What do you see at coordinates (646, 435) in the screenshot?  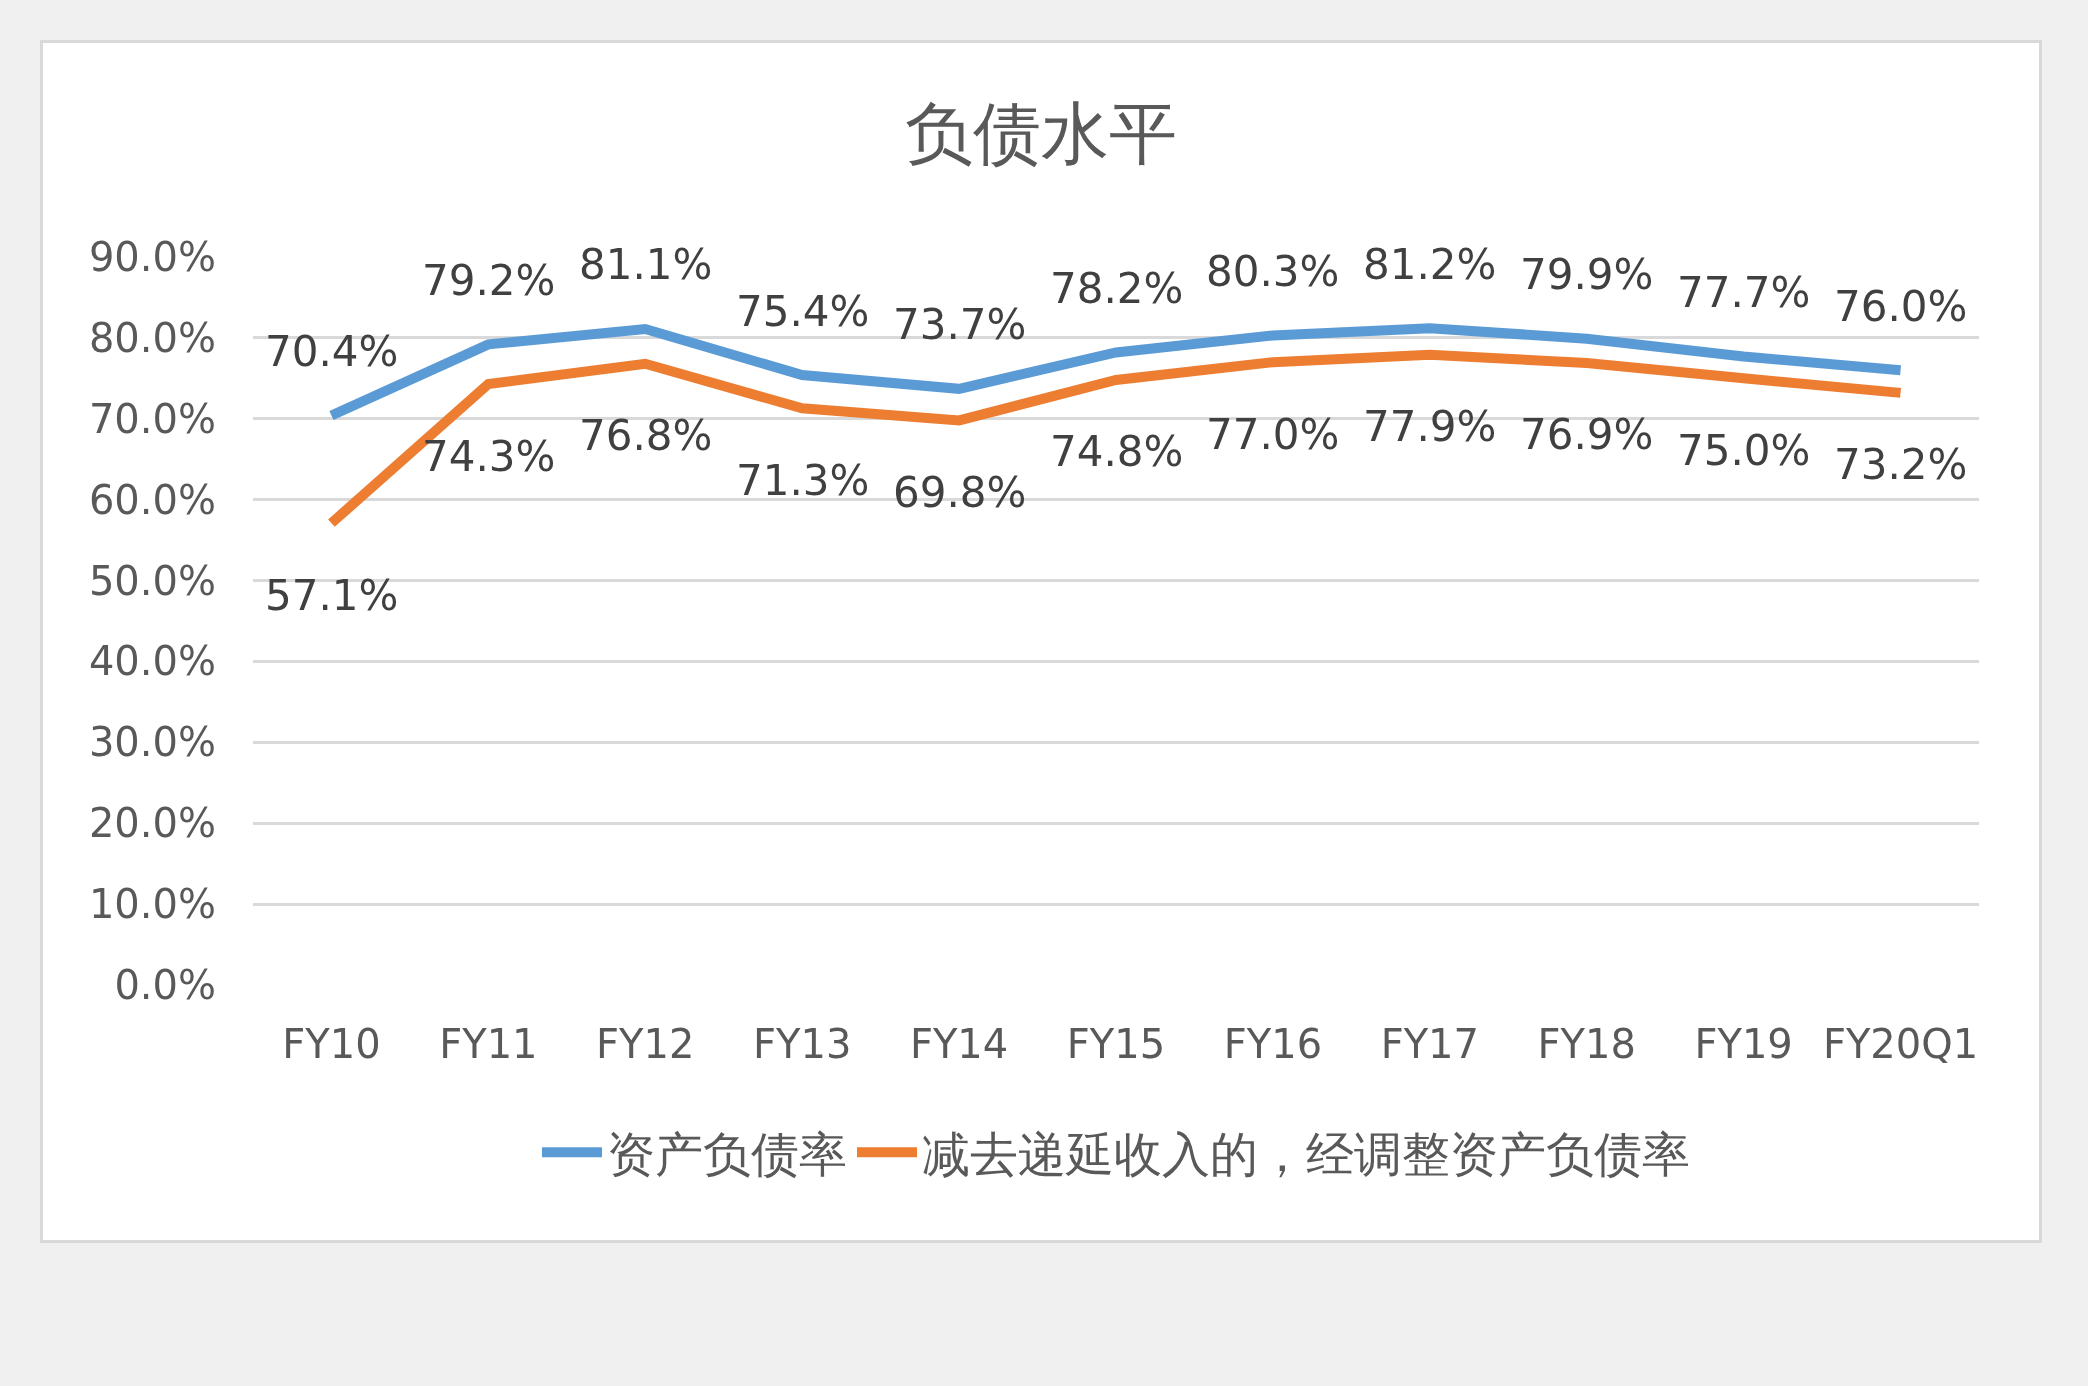 I see `data-label: 76.8%` at bounding box center [646, 435].